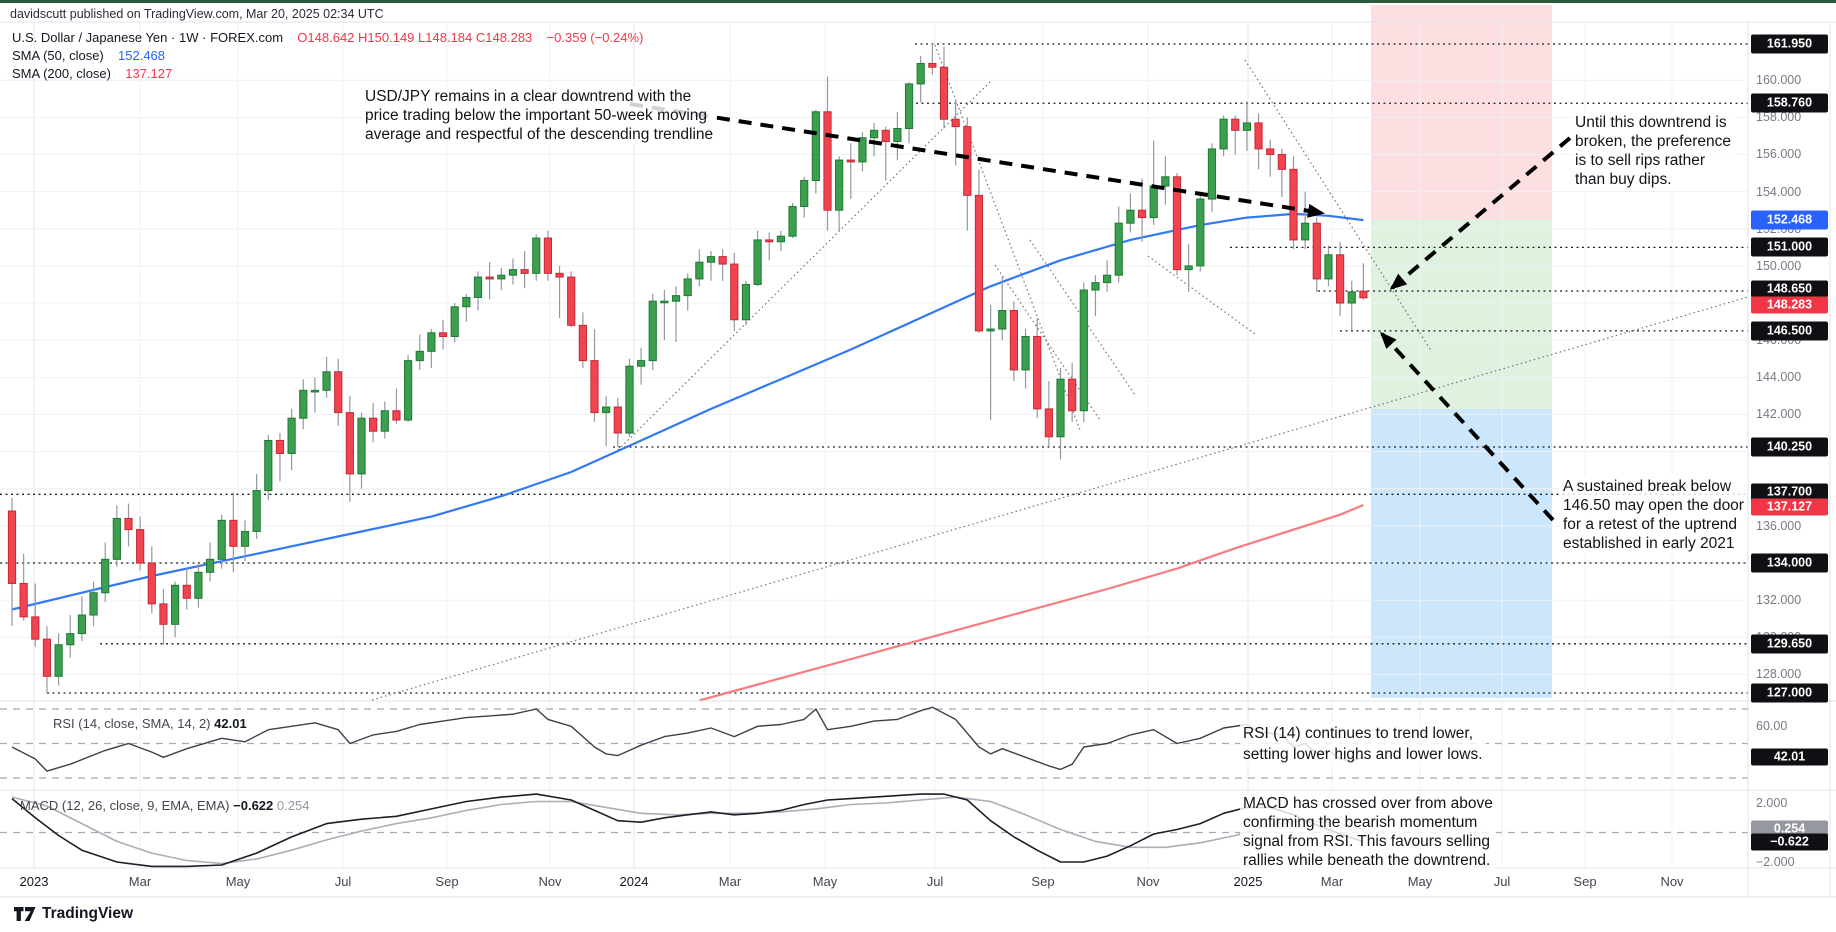 The height and width of the screenshot is (932, 1836). What do you see at coordinates (1789, 220) in the screenshot?
I see `price-badge-152.468: 152.468` at bounding box center [1789, 220].